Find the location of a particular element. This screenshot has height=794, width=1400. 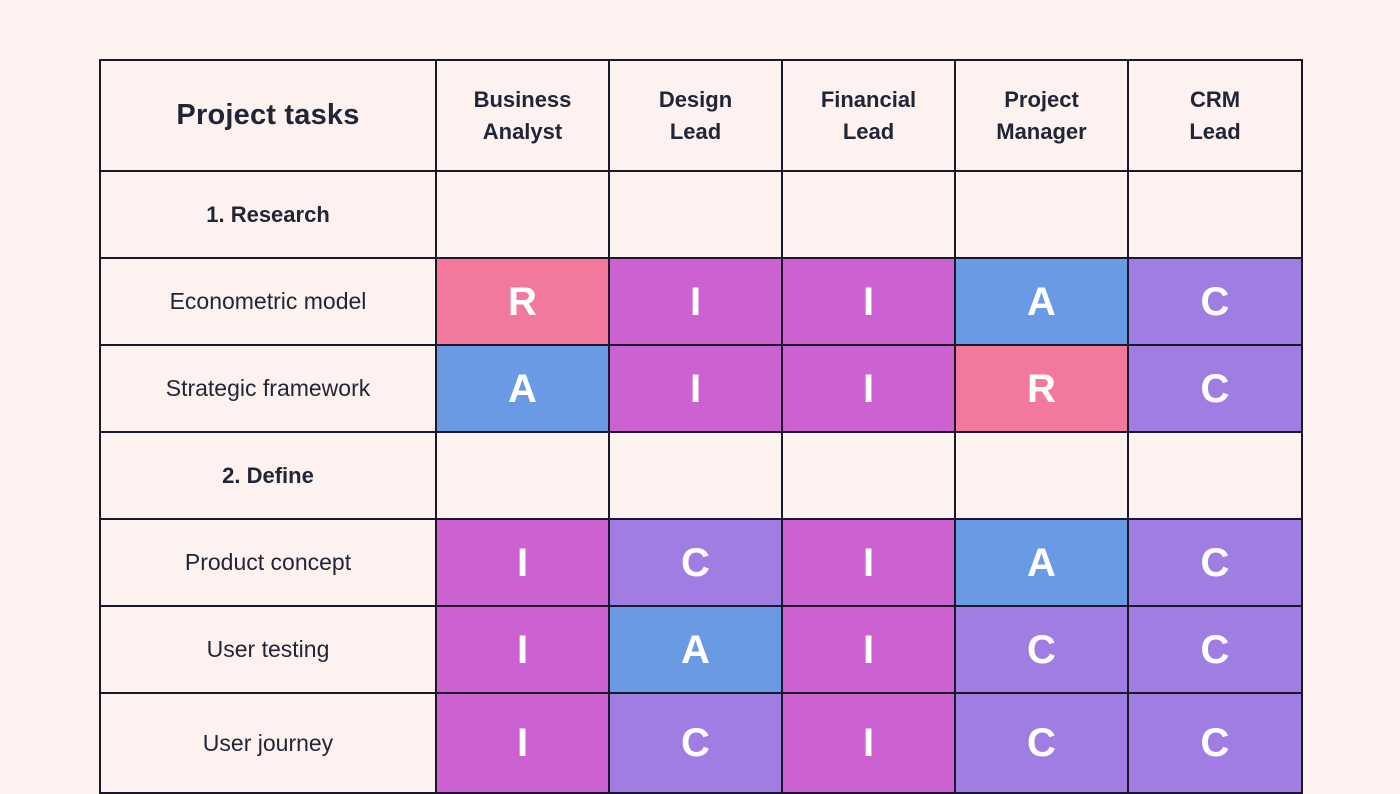

section-row-research: 1. Research is located at coordinates (701, 214).